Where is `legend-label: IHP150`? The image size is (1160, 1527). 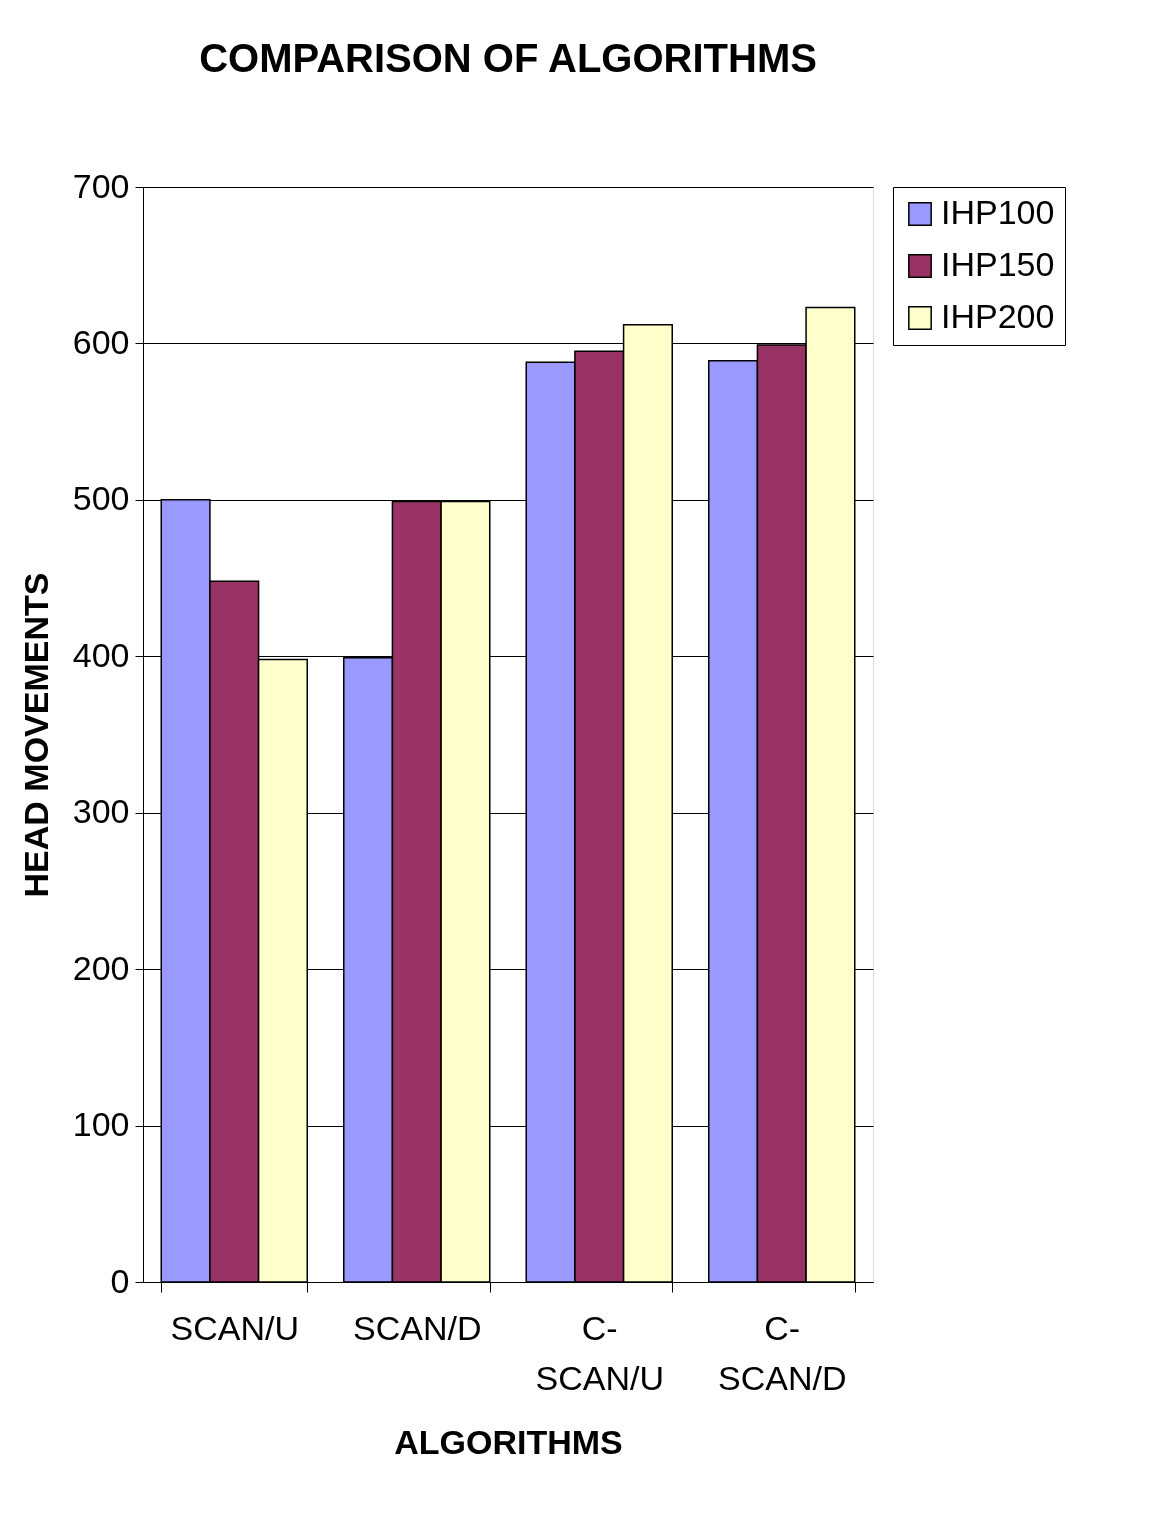 legend-label: IHP150 is located at coordinates (998, 264).